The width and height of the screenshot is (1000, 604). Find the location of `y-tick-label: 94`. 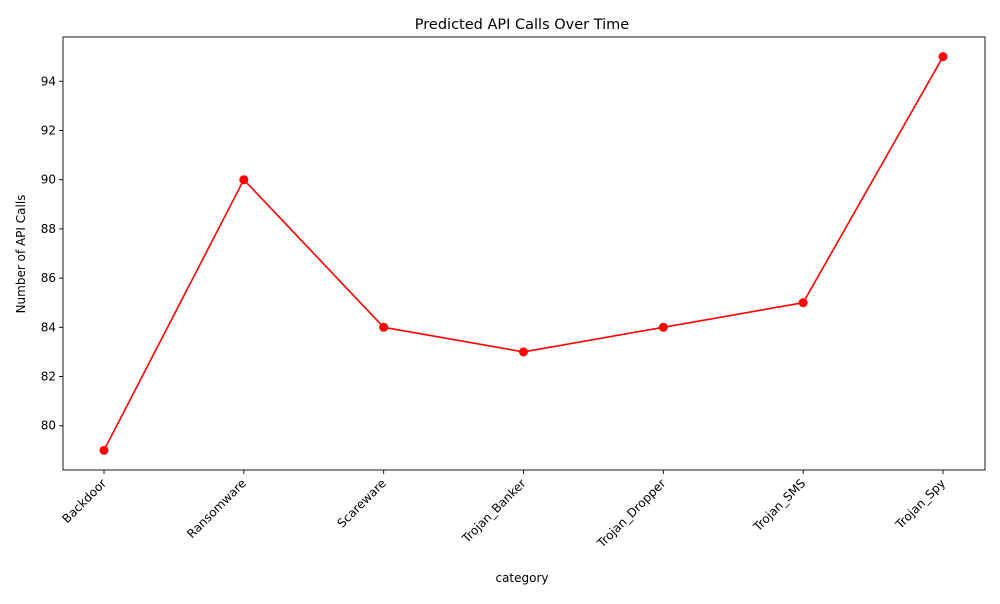

y-tick-label: 94 is located at coordinates (48, 81).